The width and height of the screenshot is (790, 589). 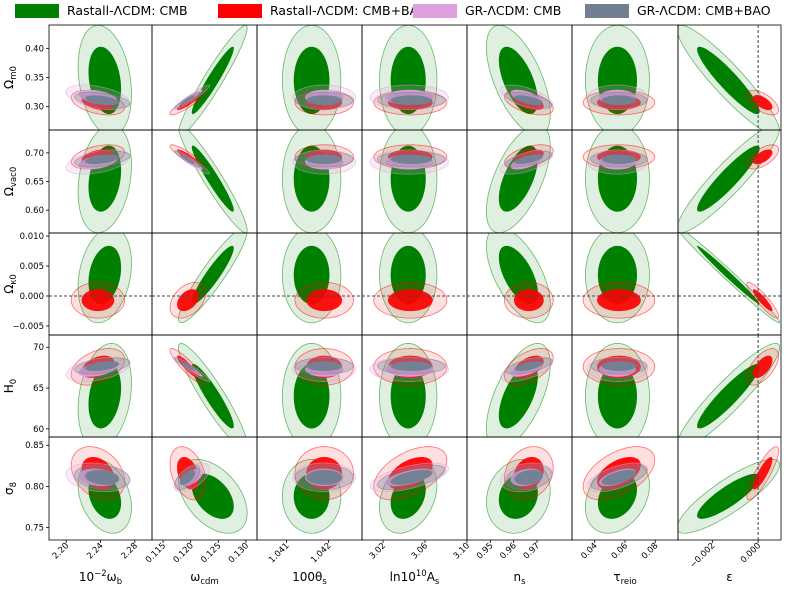 What do you see at coordinates (100, 578) in the screenshot?
I see `x-axis-label-omega_b: 10−2ωb` at bounding box center [100, 578].